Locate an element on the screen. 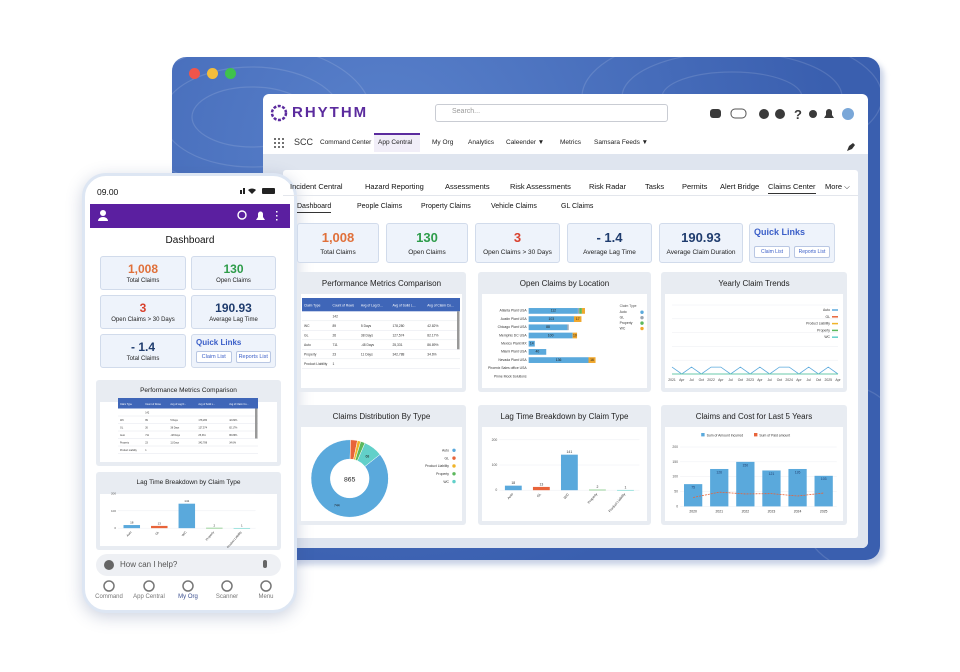  bottom-nav-item: App Central is located at coordinates (149, 597).